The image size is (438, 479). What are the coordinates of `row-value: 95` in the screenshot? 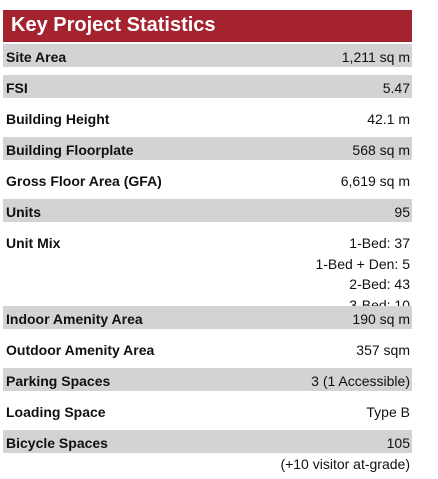 It's located at (402, 212).